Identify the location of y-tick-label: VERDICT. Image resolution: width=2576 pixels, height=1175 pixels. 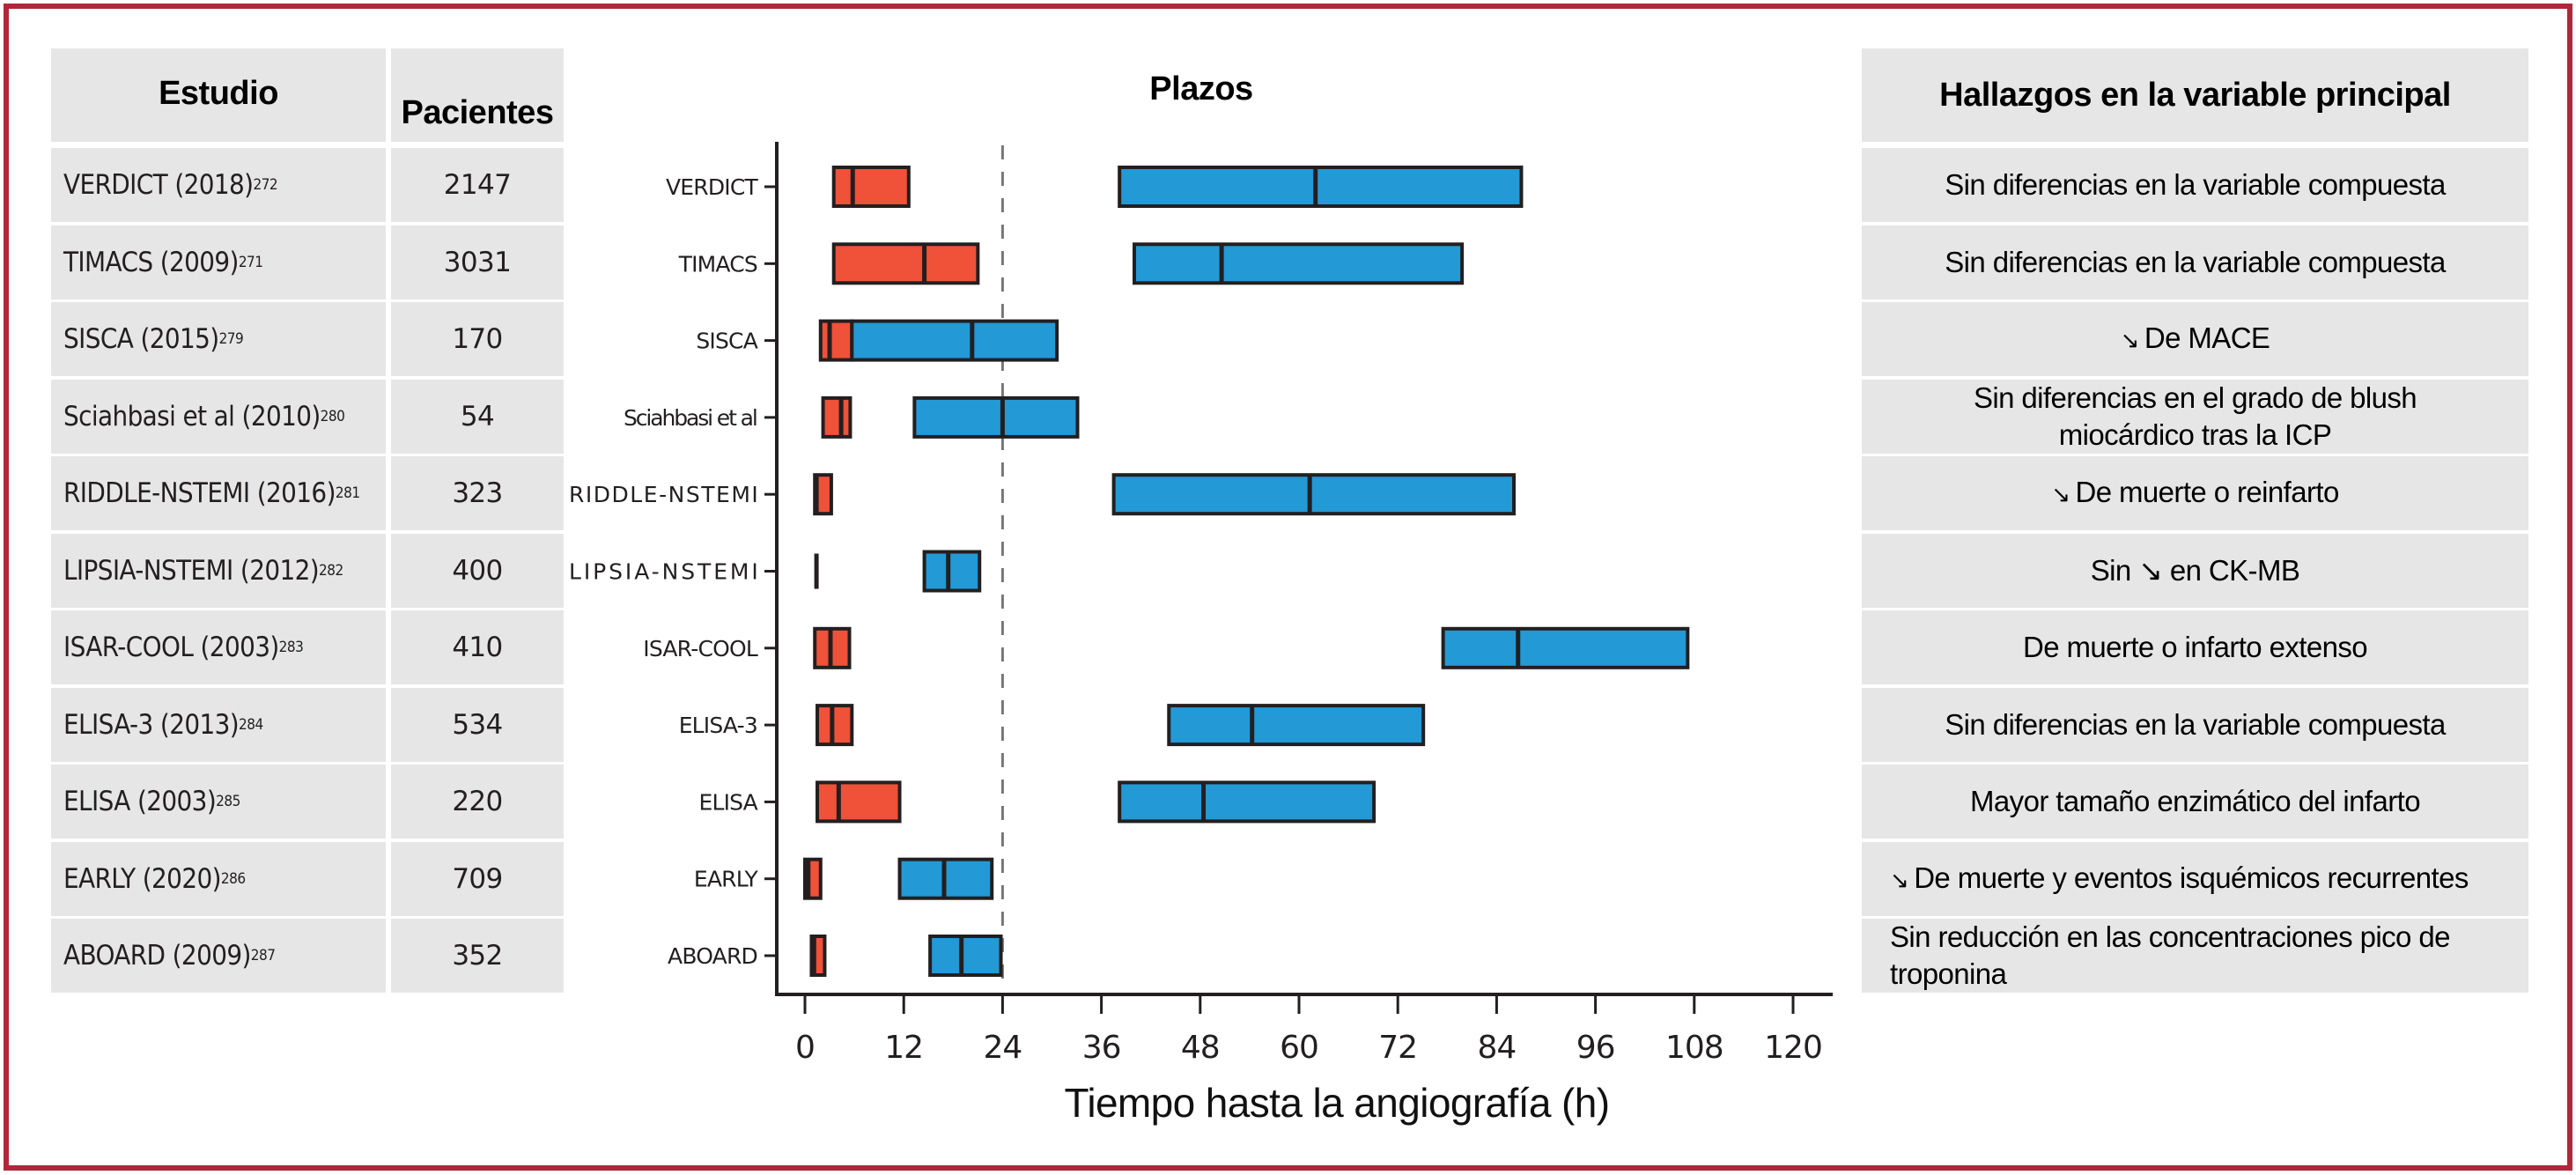
(712, 187).